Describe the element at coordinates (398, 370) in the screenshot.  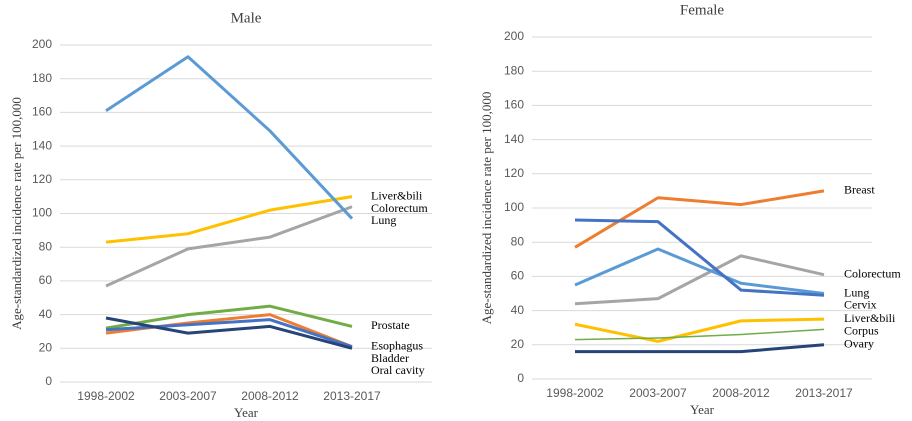
I see `series-label: Oral cavity` at that location.